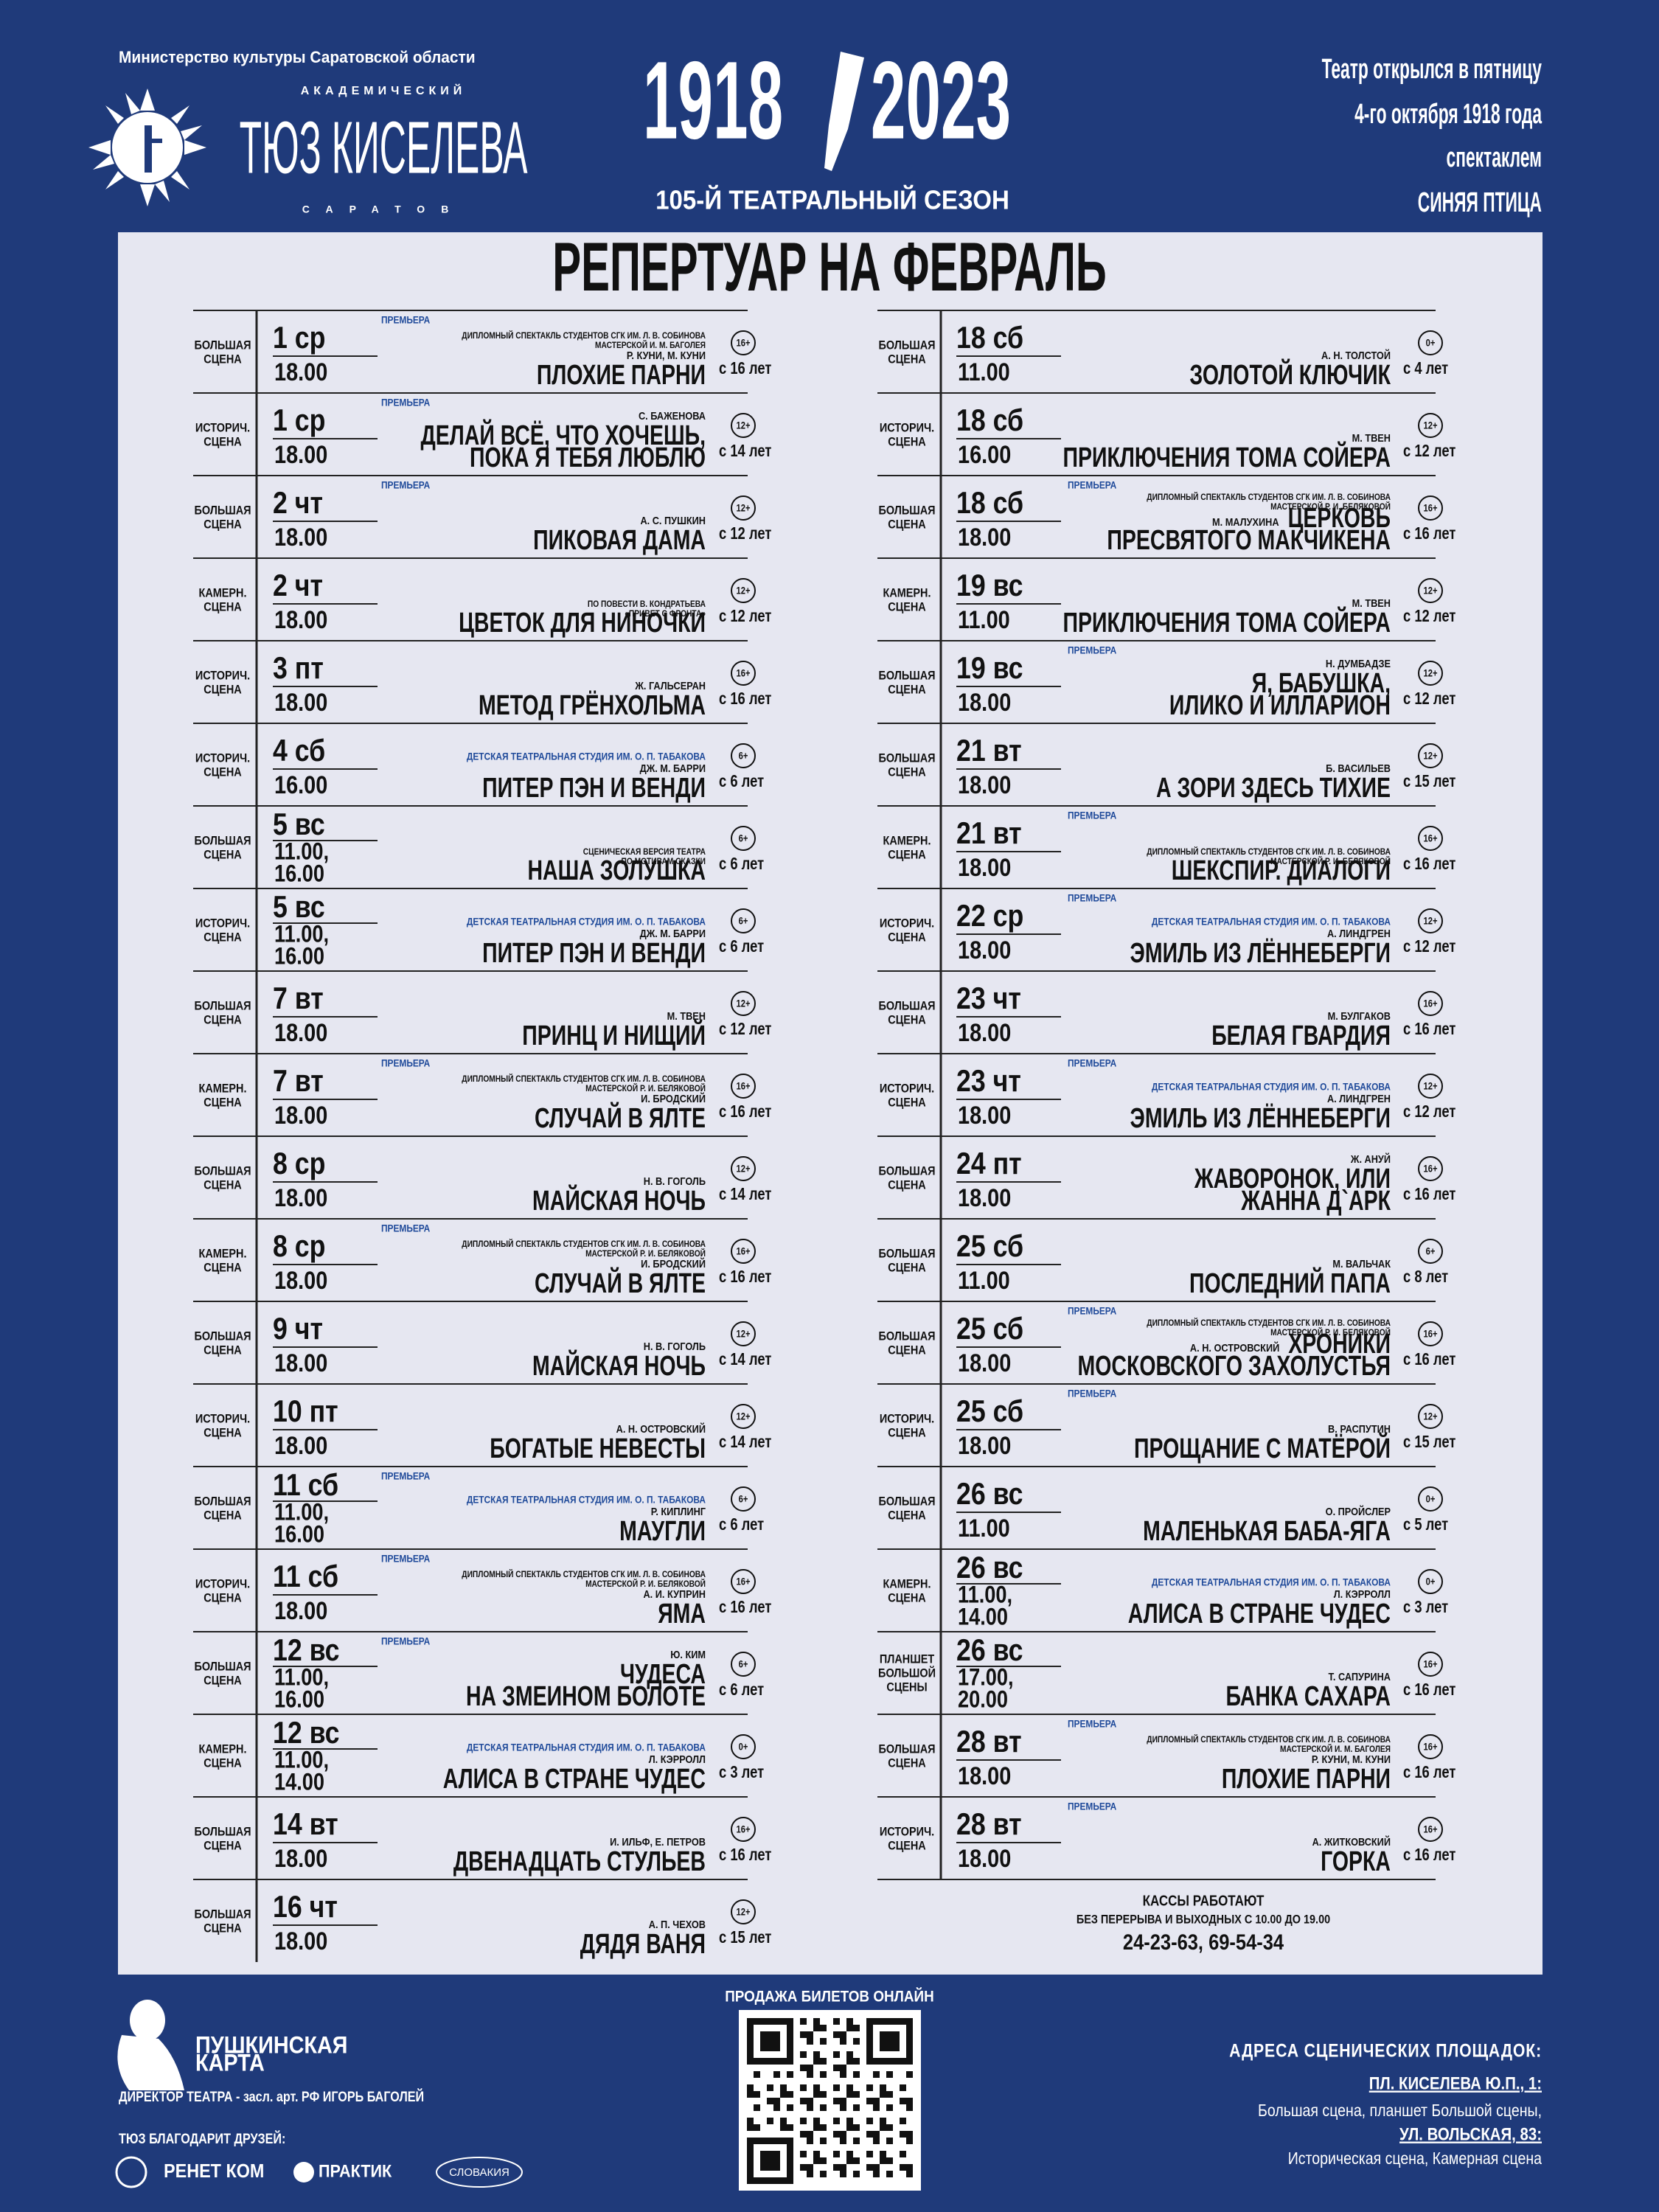 This screenshot has height=2212, width=1659. Describe the element at coordinates (384, 147) in the screenshot. I see `logo-name: ТЮЗ КИСЕЛЕВА` at that location.